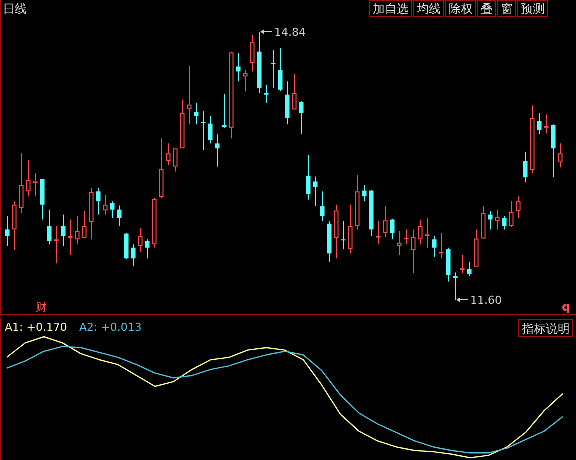 The height and width of the screenshot is (460, 576). What do you see at coordinates (566, 307) in the screenshot?
I see `annotation: q` at bounding box center [566, 307].